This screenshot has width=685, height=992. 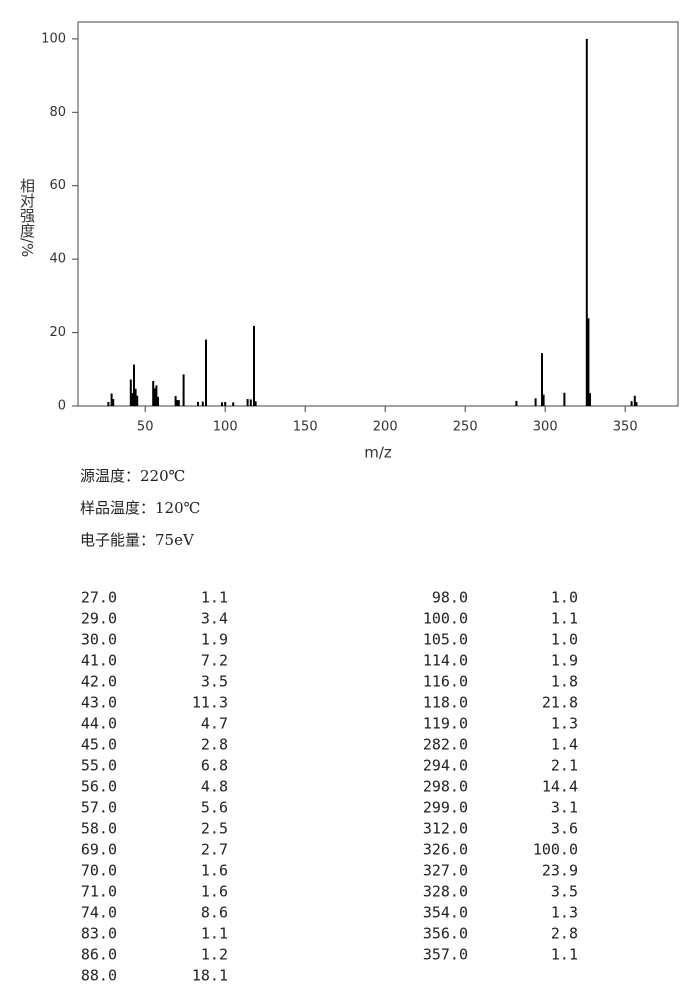 What do you see at coordinates (555, 850) in the screenshot?
I see `intensity: 100.0` at bounding box center [555, 850].